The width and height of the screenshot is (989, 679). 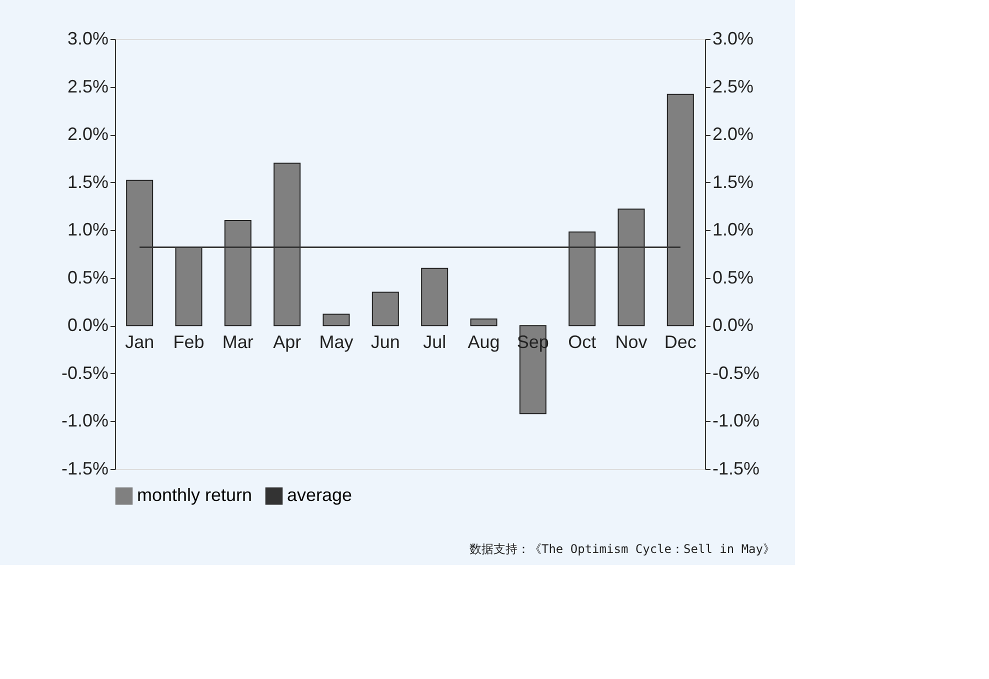 I want to click on x-tick-label: Dec, so click(x=680, y=342).